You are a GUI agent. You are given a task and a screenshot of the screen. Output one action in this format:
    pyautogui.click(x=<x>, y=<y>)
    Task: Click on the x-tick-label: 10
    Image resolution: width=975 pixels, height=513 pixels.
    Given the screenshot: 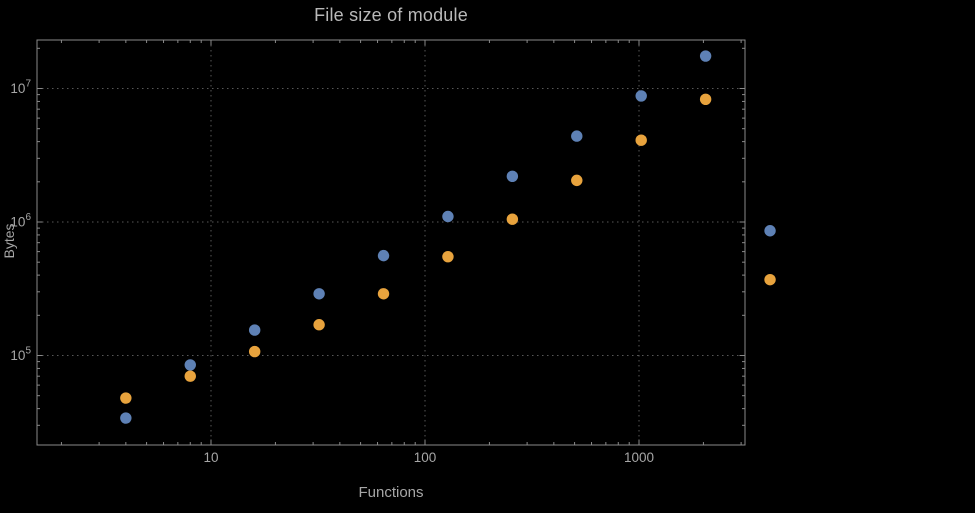 What is the action you would take?
    pyautogui.click(x=210, y=457)
    